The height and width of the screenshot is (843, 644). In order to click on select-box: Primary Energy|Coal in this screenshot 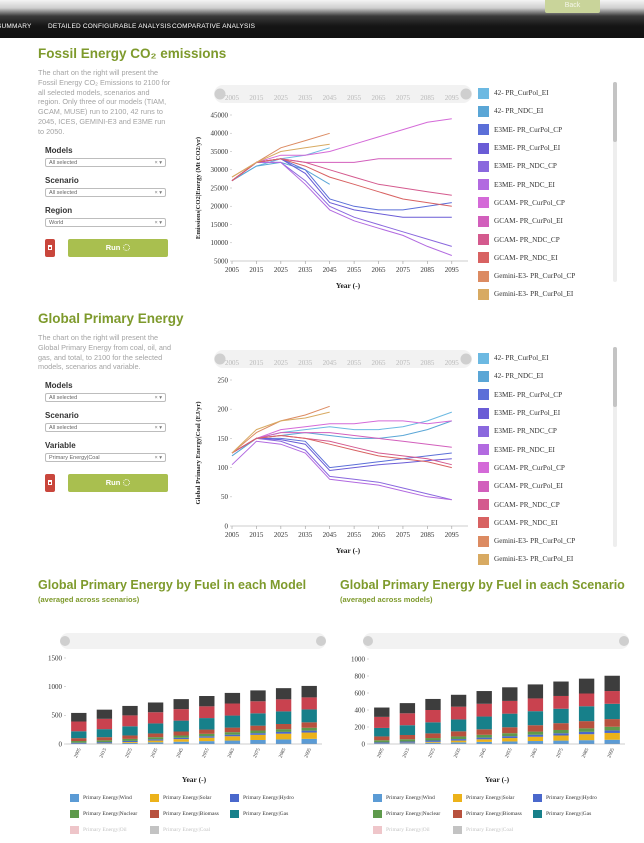, I will do `click(105, 458)`.